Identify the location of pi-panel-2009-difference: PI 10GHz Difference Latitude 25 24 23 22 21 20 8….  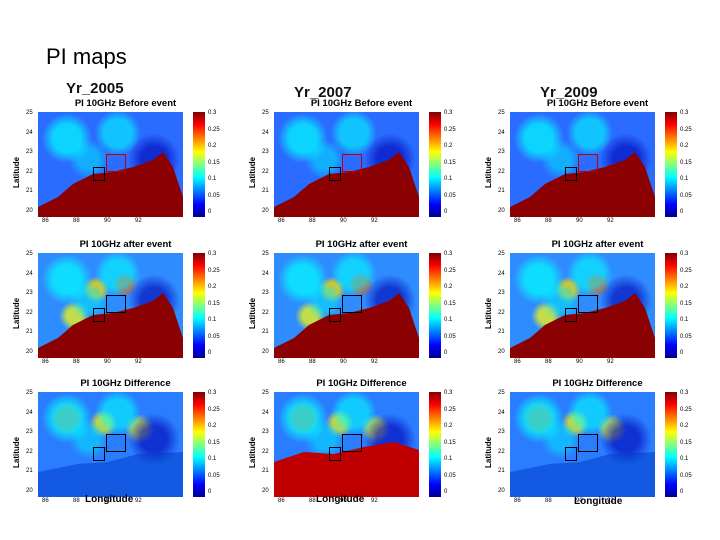
(594, 441).